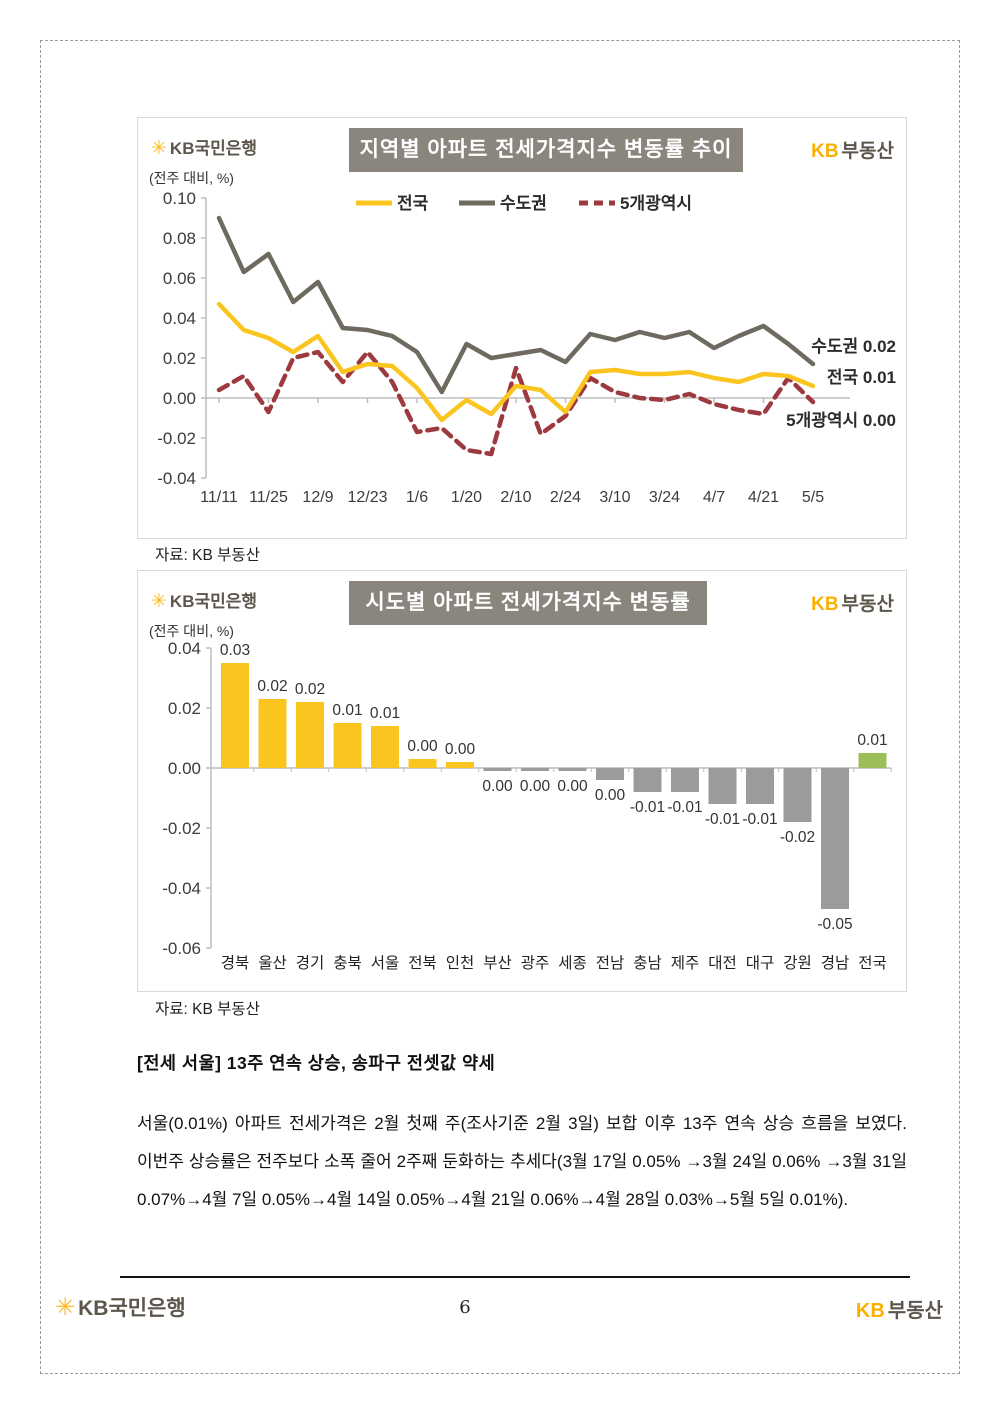  What do you see at coordinates (207, 555) in the screenshot?
I see `source-label: 자료: KB 부동산` at bounding box center [207, 555].